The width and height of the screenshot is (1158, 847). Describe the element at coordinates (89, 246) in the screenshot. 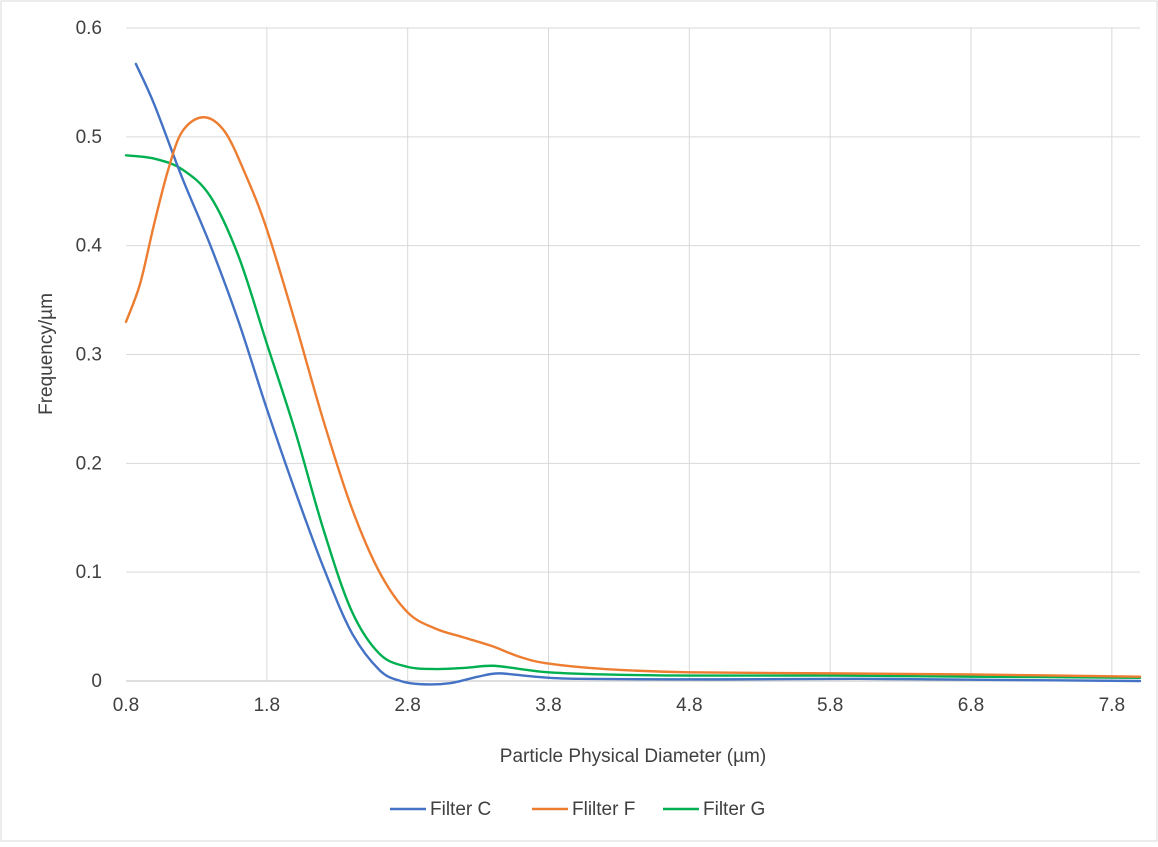

I see `y-tick-label: 0.4` at that location.